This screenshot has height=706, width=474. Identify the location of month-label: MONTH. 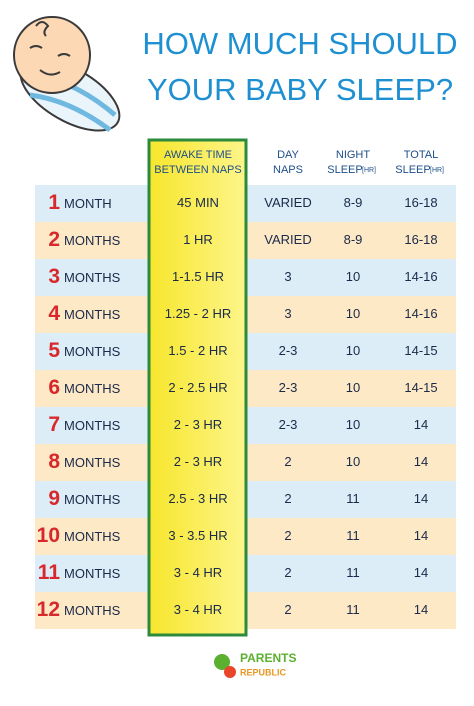
(88, 203).